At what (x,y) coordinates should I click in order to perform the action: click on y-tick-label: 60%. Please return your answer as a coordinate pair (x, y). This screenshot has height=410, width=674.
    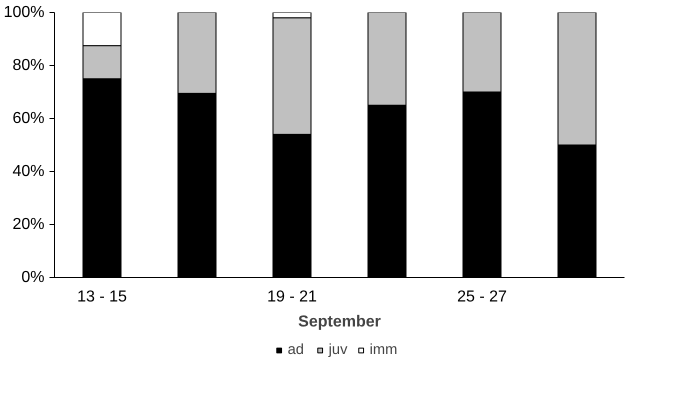
    Looking at the image, I should click on (28, 118).